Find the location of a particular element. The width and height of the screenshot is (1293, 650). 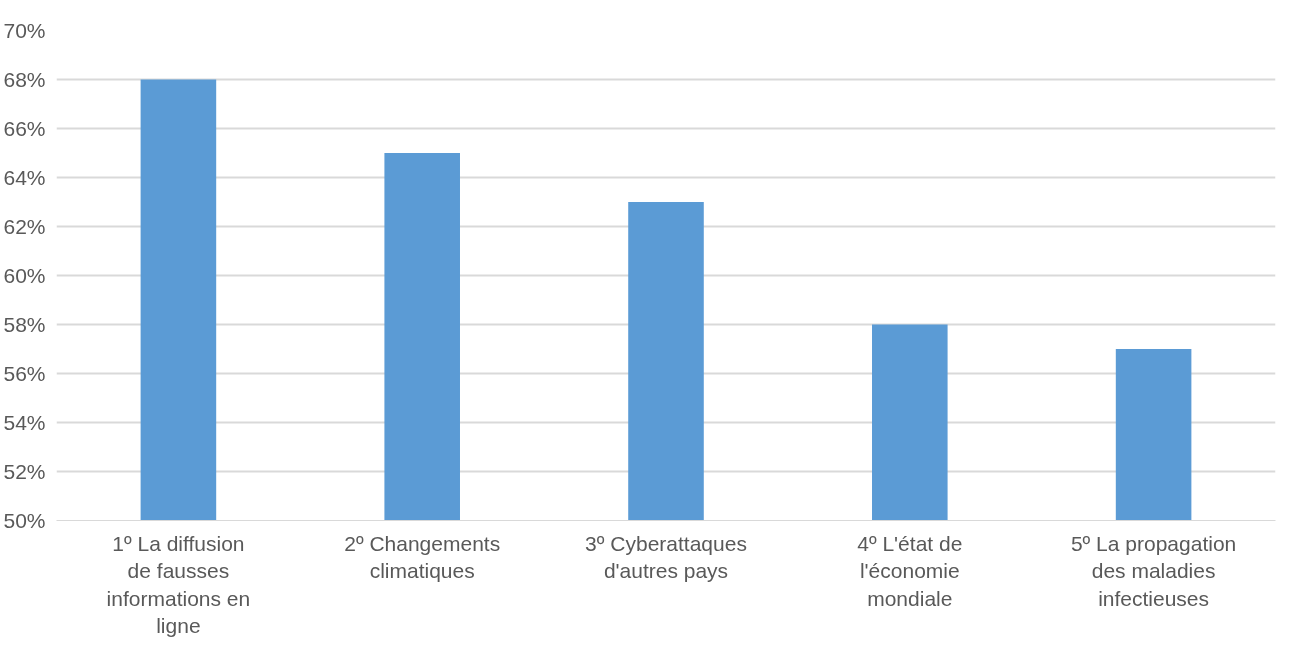

x-tick-label: 4º L'état de l'économie mondiale is located at coordinates (910, 570).